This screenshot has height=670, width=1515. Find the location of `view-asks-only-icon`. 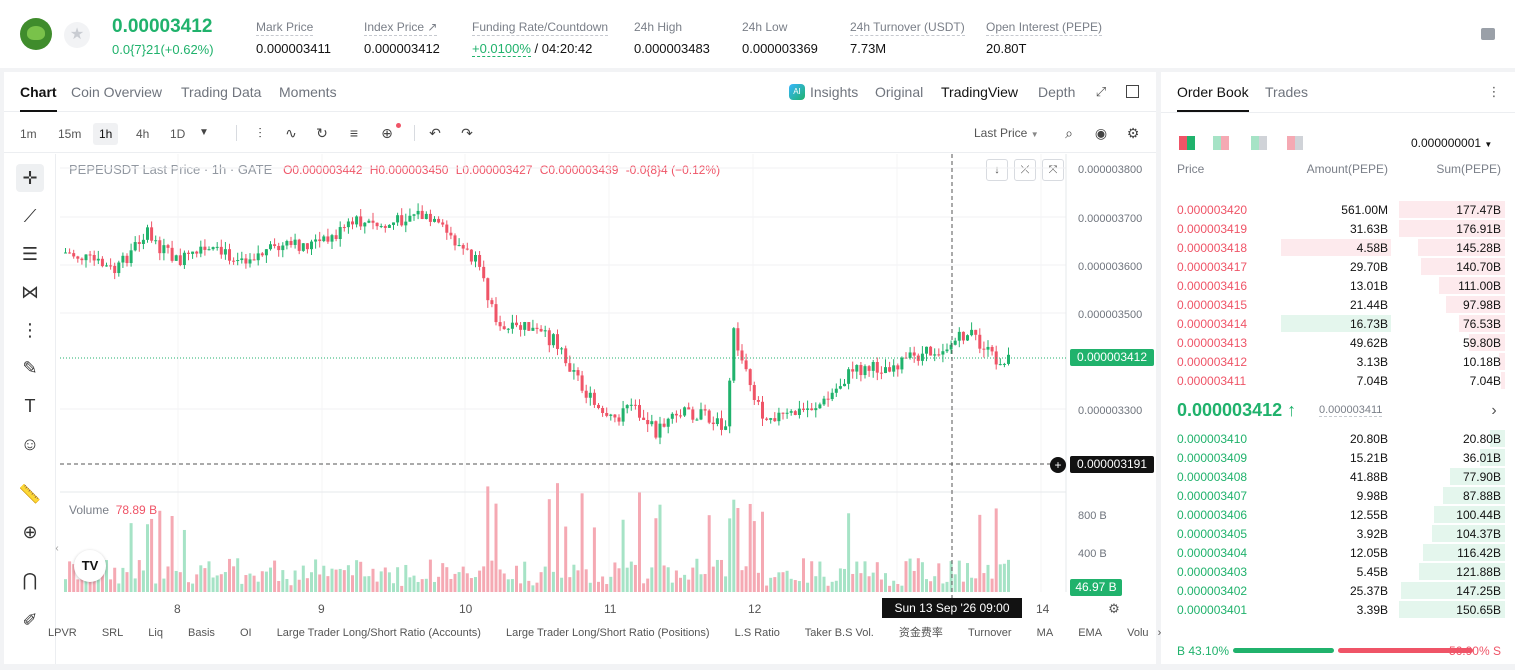

view-asks-only-icon is located at coordinates (1295, 143).